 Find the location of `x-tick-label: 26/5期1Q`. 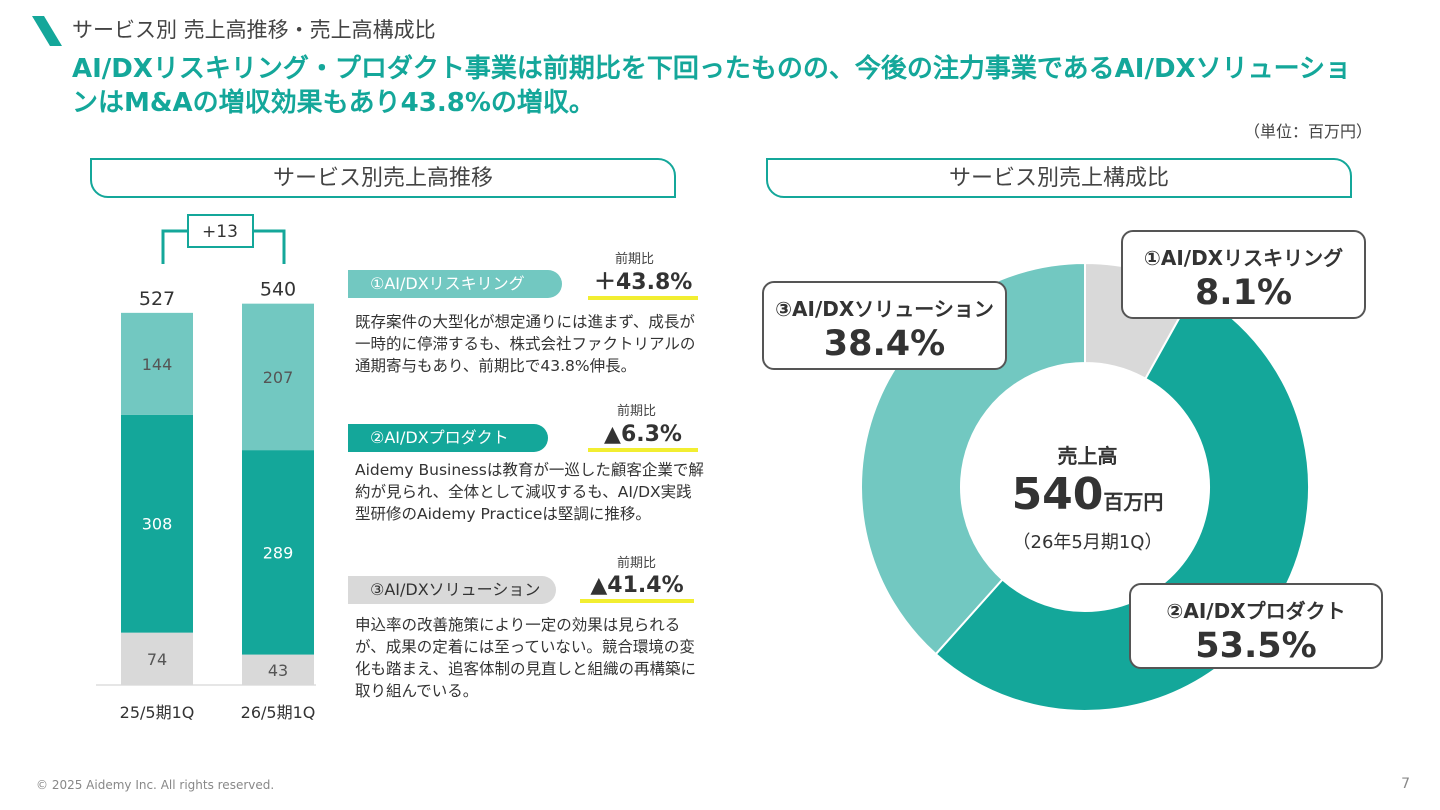

x-tick-label: 26/5期1Q is located at coordinates (278, 712).